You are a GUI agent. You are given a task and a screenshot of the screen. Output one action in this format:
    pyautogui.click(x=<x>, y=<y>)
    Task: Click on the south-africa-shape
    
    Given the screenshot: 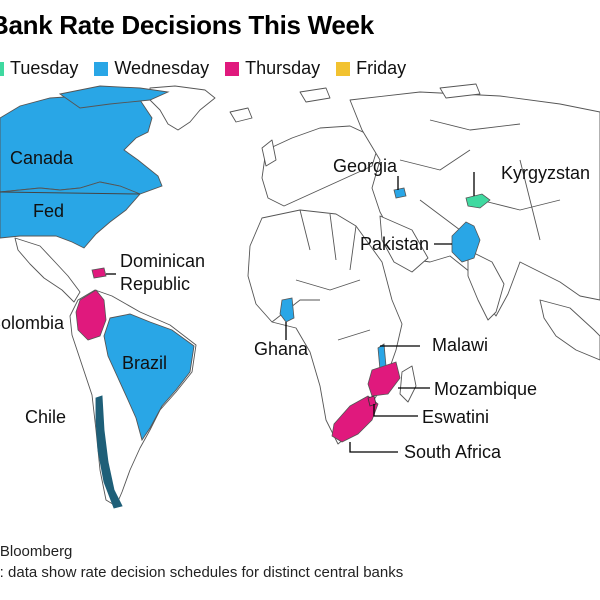 What is the action you would take?
    pyautogui.click(x=355, y=419)
    